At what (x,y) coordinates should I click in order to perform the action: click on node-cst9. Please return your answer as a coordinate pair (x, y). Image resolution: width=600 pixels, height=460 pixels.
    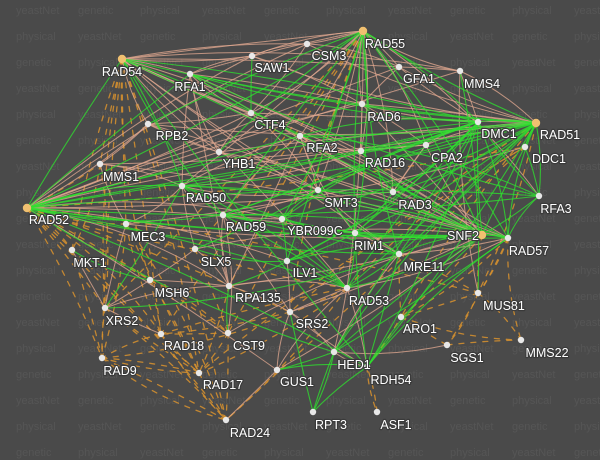
    Looking at the image, I should click on (228, 333).